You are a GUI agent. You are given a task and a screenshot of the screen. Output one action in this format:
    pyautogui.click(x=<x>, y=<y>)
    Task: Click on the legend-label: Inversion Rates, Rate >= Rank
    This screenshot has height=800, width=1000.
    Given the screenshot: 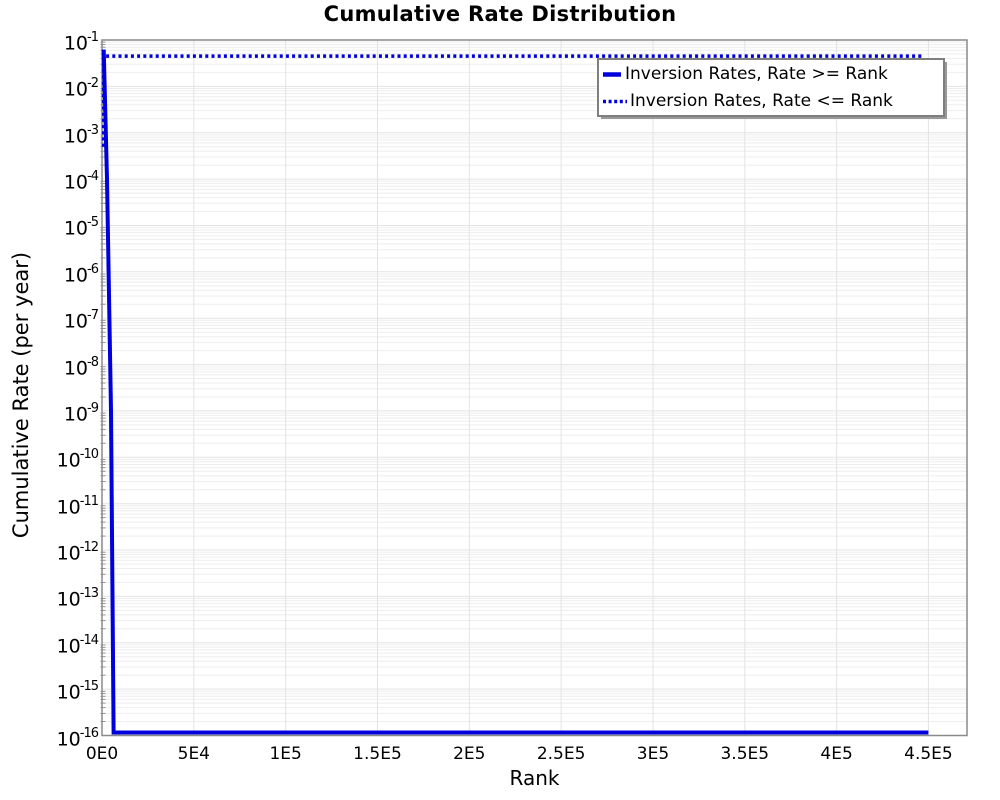 What is the action you would take?
    pyautogui.click(x=756, y=74)
    